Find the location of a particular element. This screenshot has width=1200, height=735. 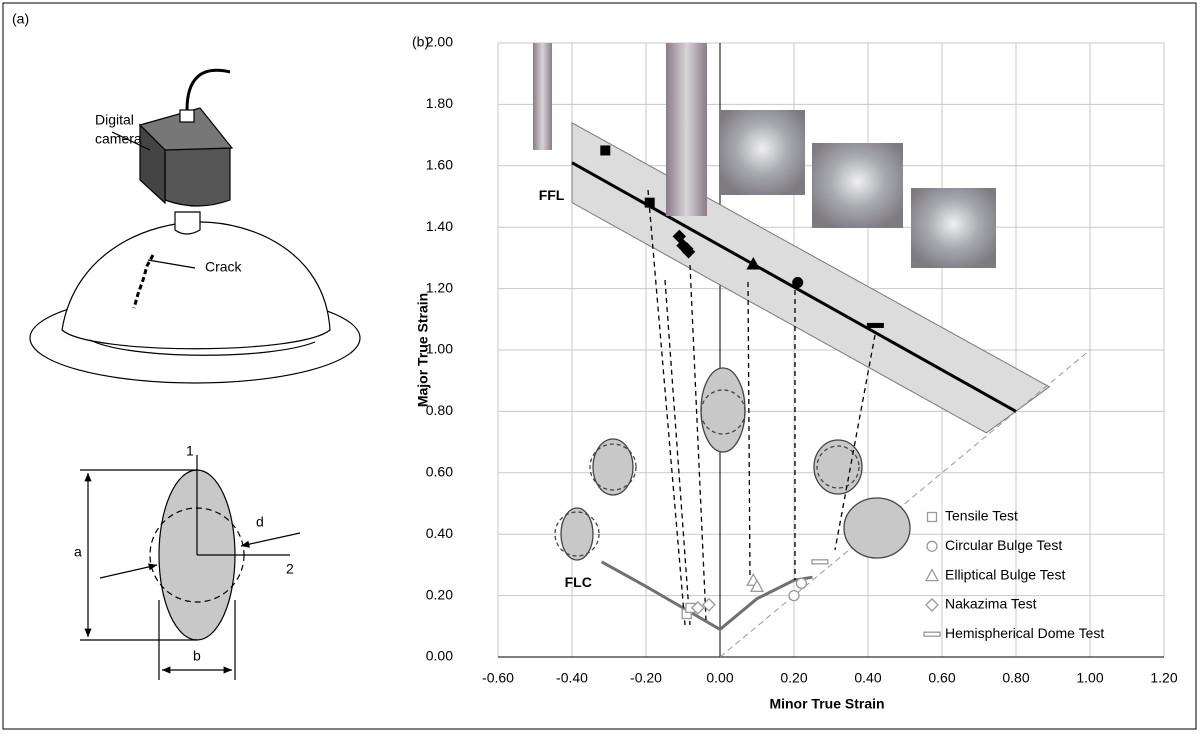

y-tick-label: 1.20 is located at coordinates (439, 287).